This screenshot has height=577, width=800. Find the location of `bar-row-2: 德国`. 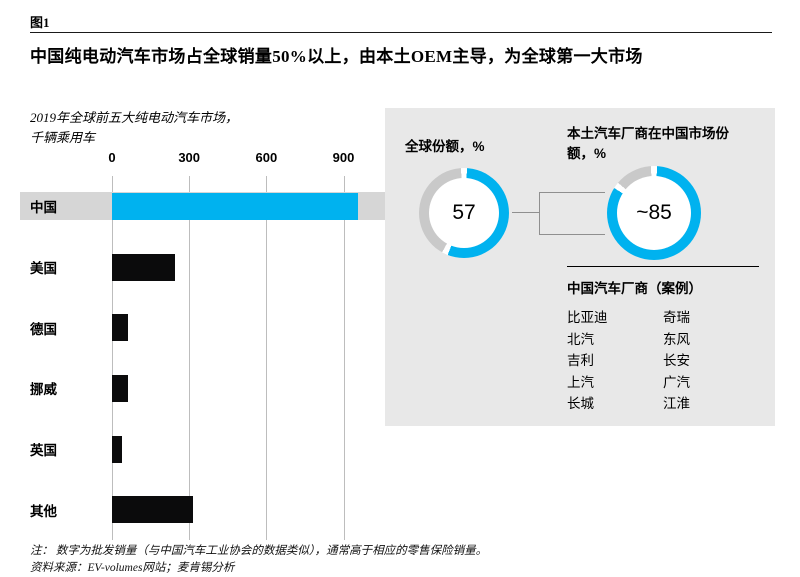

bar-row-2: 德国 is located at coordinates (212, 327).